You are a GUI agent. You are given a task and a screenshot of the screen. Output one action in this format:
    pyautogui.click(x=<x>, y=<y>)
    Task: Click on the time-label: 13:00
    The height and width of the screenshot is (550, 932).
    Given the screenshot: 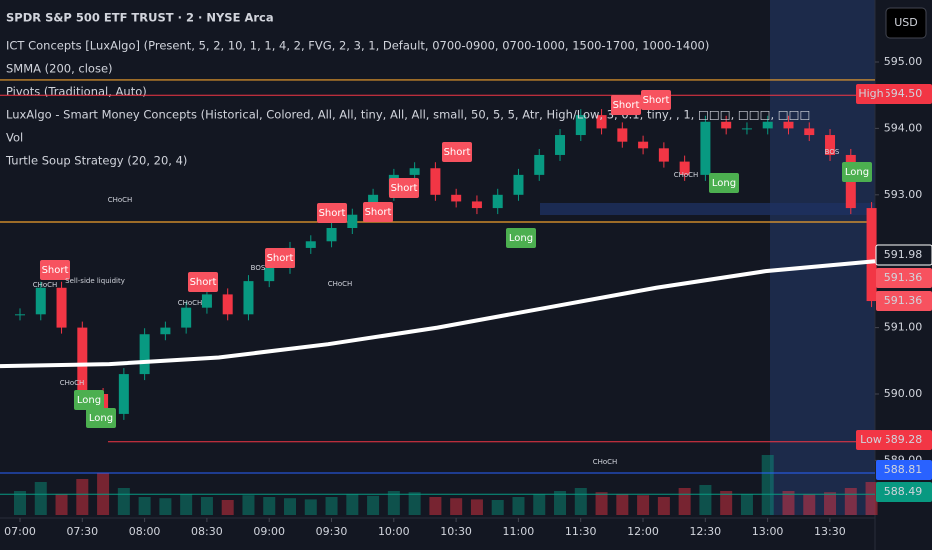 What is the action you would take?
    pyautogui.click(x=768, y=531)
    